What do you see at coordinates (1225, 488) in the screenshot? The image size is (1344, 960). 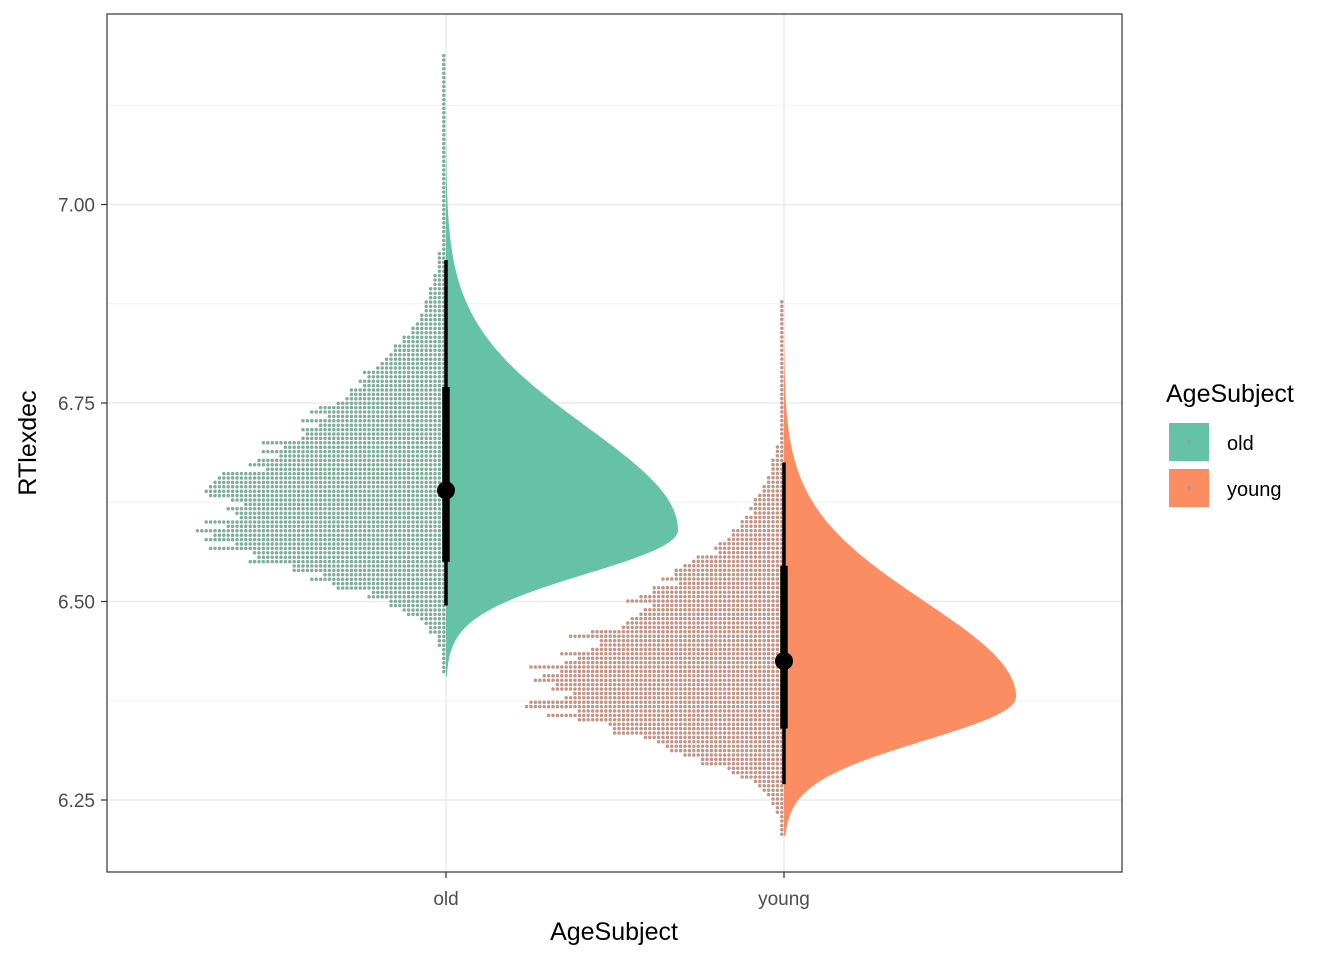 I see `legend-item-young: young` at bounding box center [1225, 488].